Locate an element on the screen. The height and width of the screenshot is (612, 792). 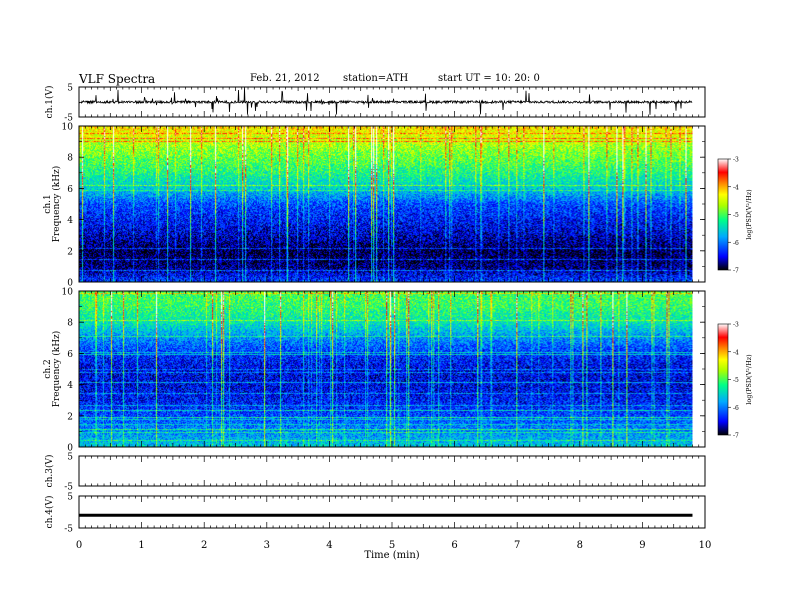
ch1-spectrogram-colorbar is located at coordinates (723, 214).